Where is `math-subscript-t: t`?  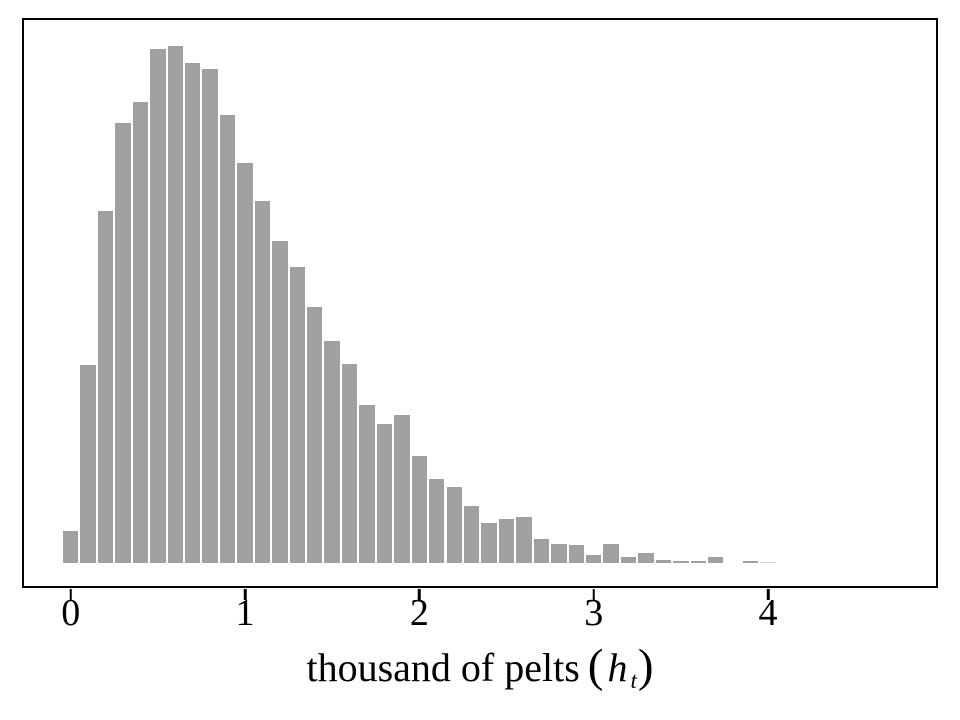
math-subscript-t: t is located at coordinates (633, 680).